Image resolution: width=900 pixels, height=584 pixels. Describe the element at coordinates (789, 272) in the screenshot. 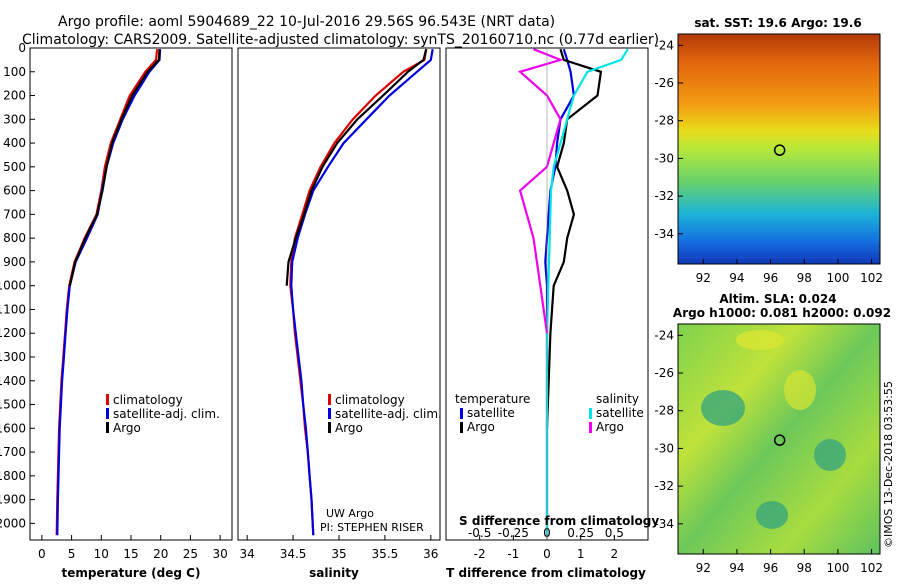

I see `sst-map-lon-axis: 92 94 96 98 100 102` at that location.